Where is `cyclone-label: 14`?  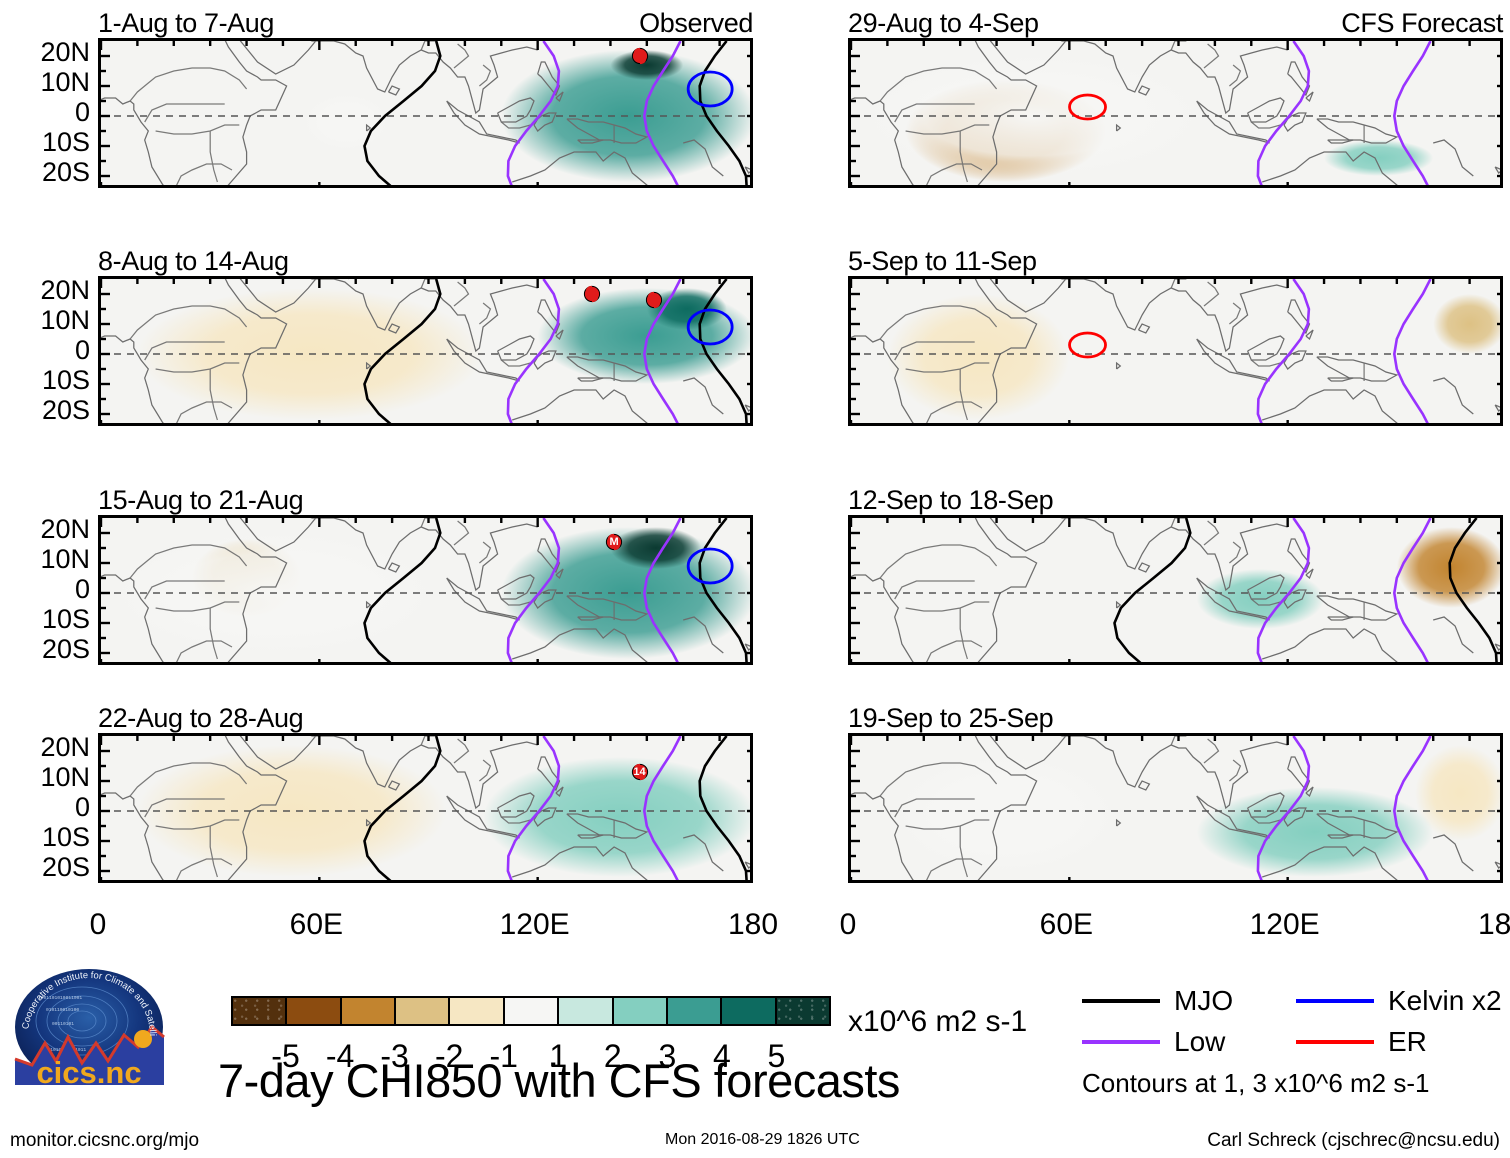
cyclone-label: 14 is located at coordinates (639, 772).